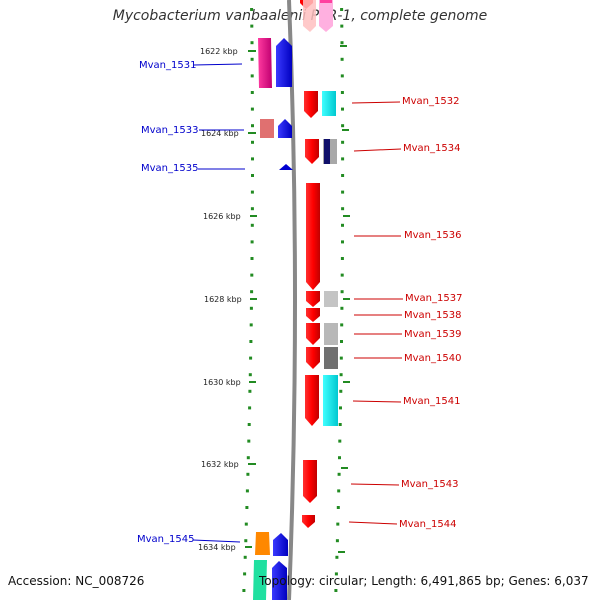 The height and width of the screenshot is (600, 600). What do you see at coordinates (280, 544) in the screenshot?
I see `gene-mvan-1545-homolog` at bounding box center [280, 544].